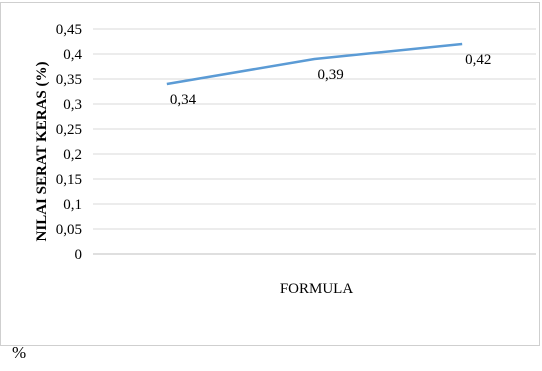 The image size is (542, 371). Describe the element at coordinates (314, 64) in the screenshot. I see `series-line` at that location.